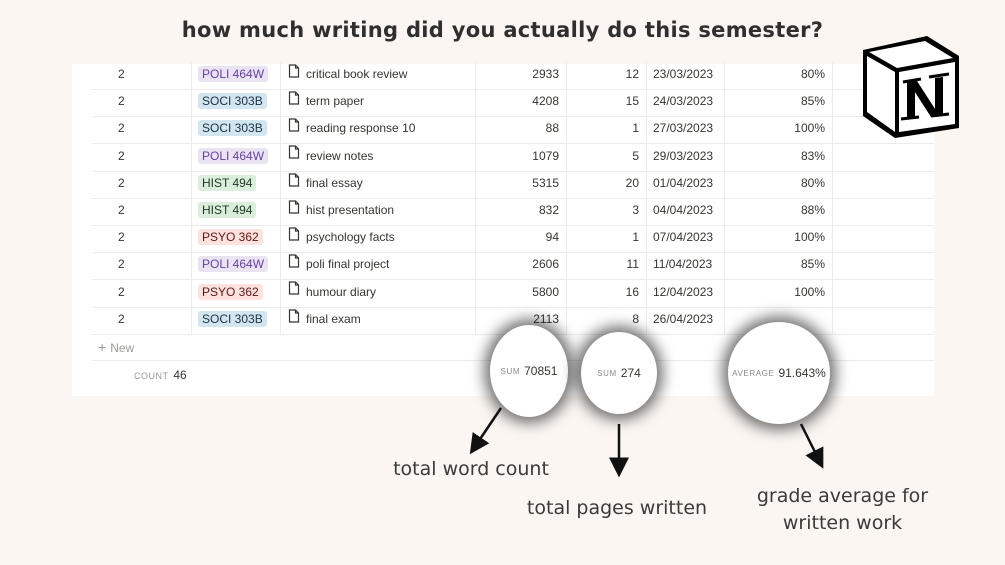 The height and width of the screenshot is (565, 1005). Describe the element at coordinates (686, 211) in the screenshot. I see `date-cell: 04/04/2023` at that location.